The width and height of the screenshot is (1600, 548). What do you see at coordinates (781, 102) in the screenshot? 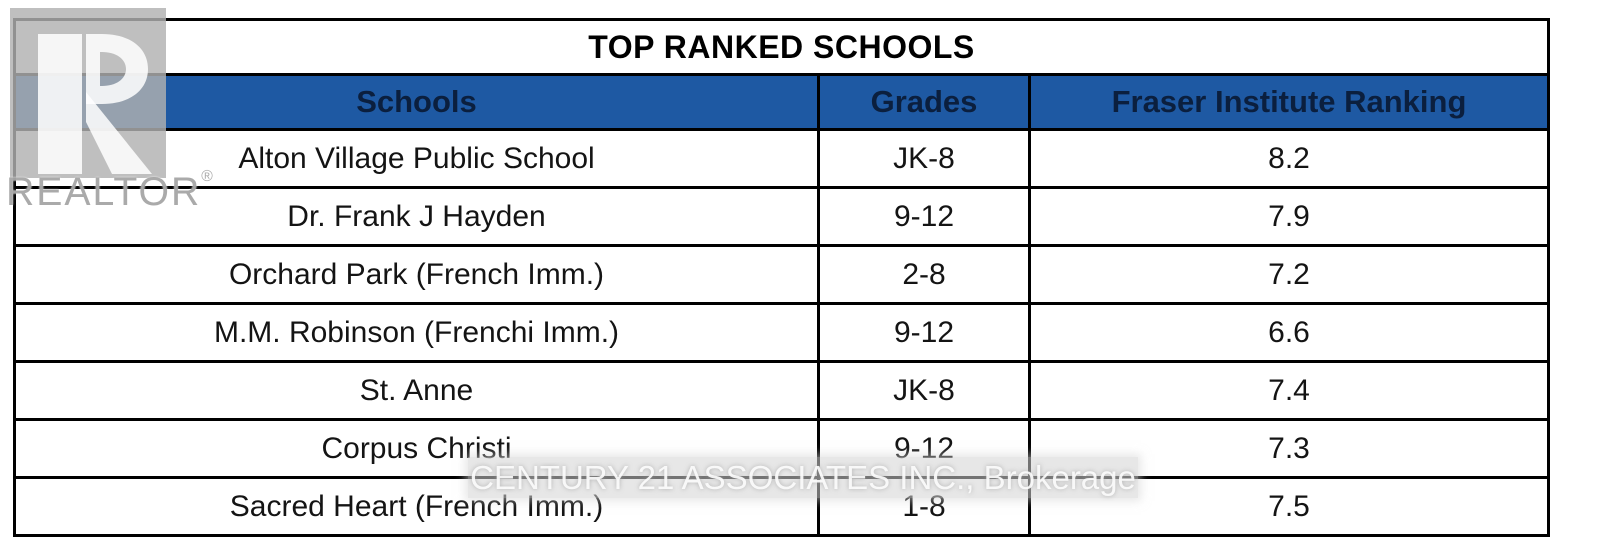
I see `table-header-row: Schools Grades Fraser Institute Ranking` at bounding box center [781, 102].